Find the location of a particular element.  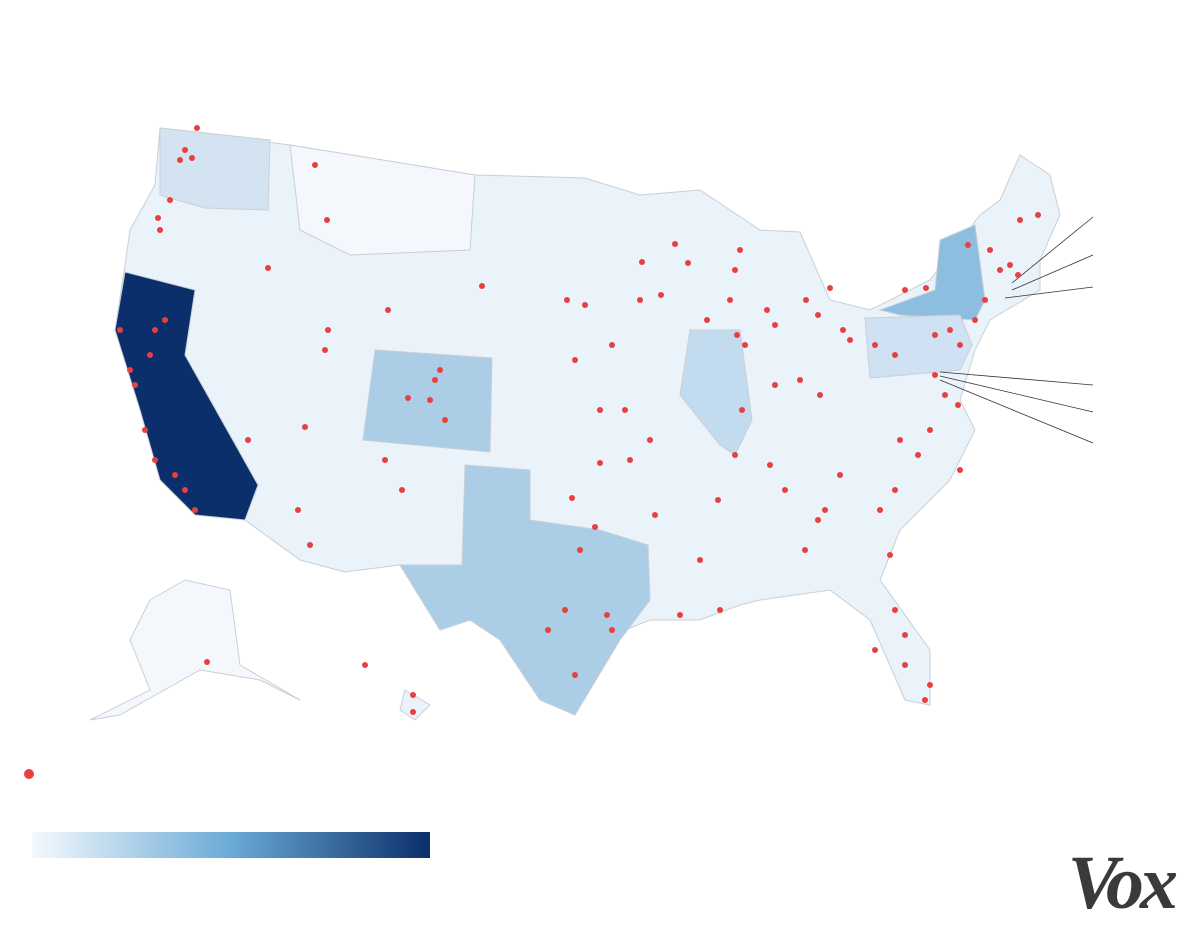

logo: Vox is located at coordinates (1122, 883).